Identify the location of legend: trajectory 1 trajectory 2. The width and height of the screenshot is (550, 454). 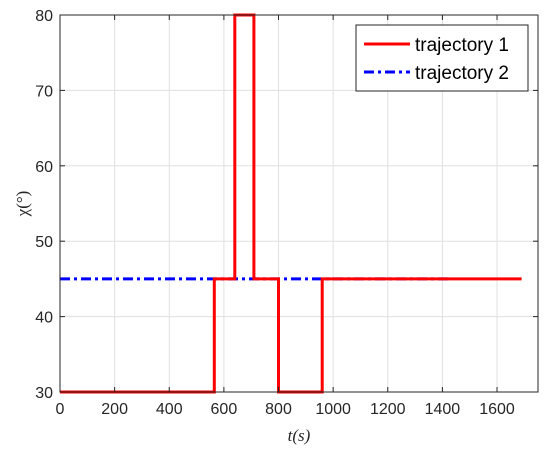
(442, 58).